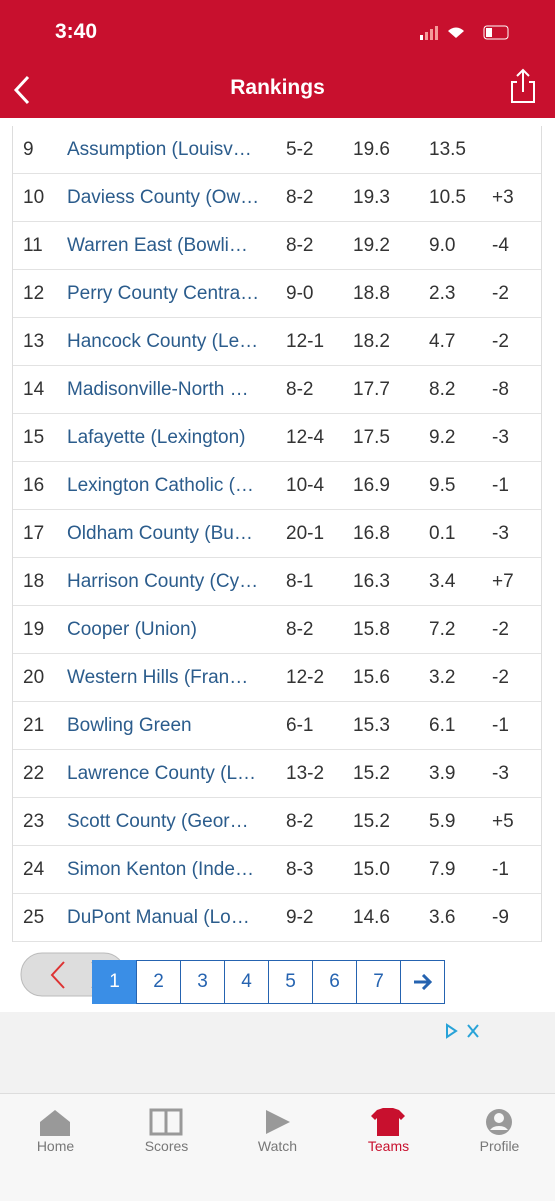  Describe the element at coordinates (447, 149) in the screenshot. I see `sos: 13.5` at that location.